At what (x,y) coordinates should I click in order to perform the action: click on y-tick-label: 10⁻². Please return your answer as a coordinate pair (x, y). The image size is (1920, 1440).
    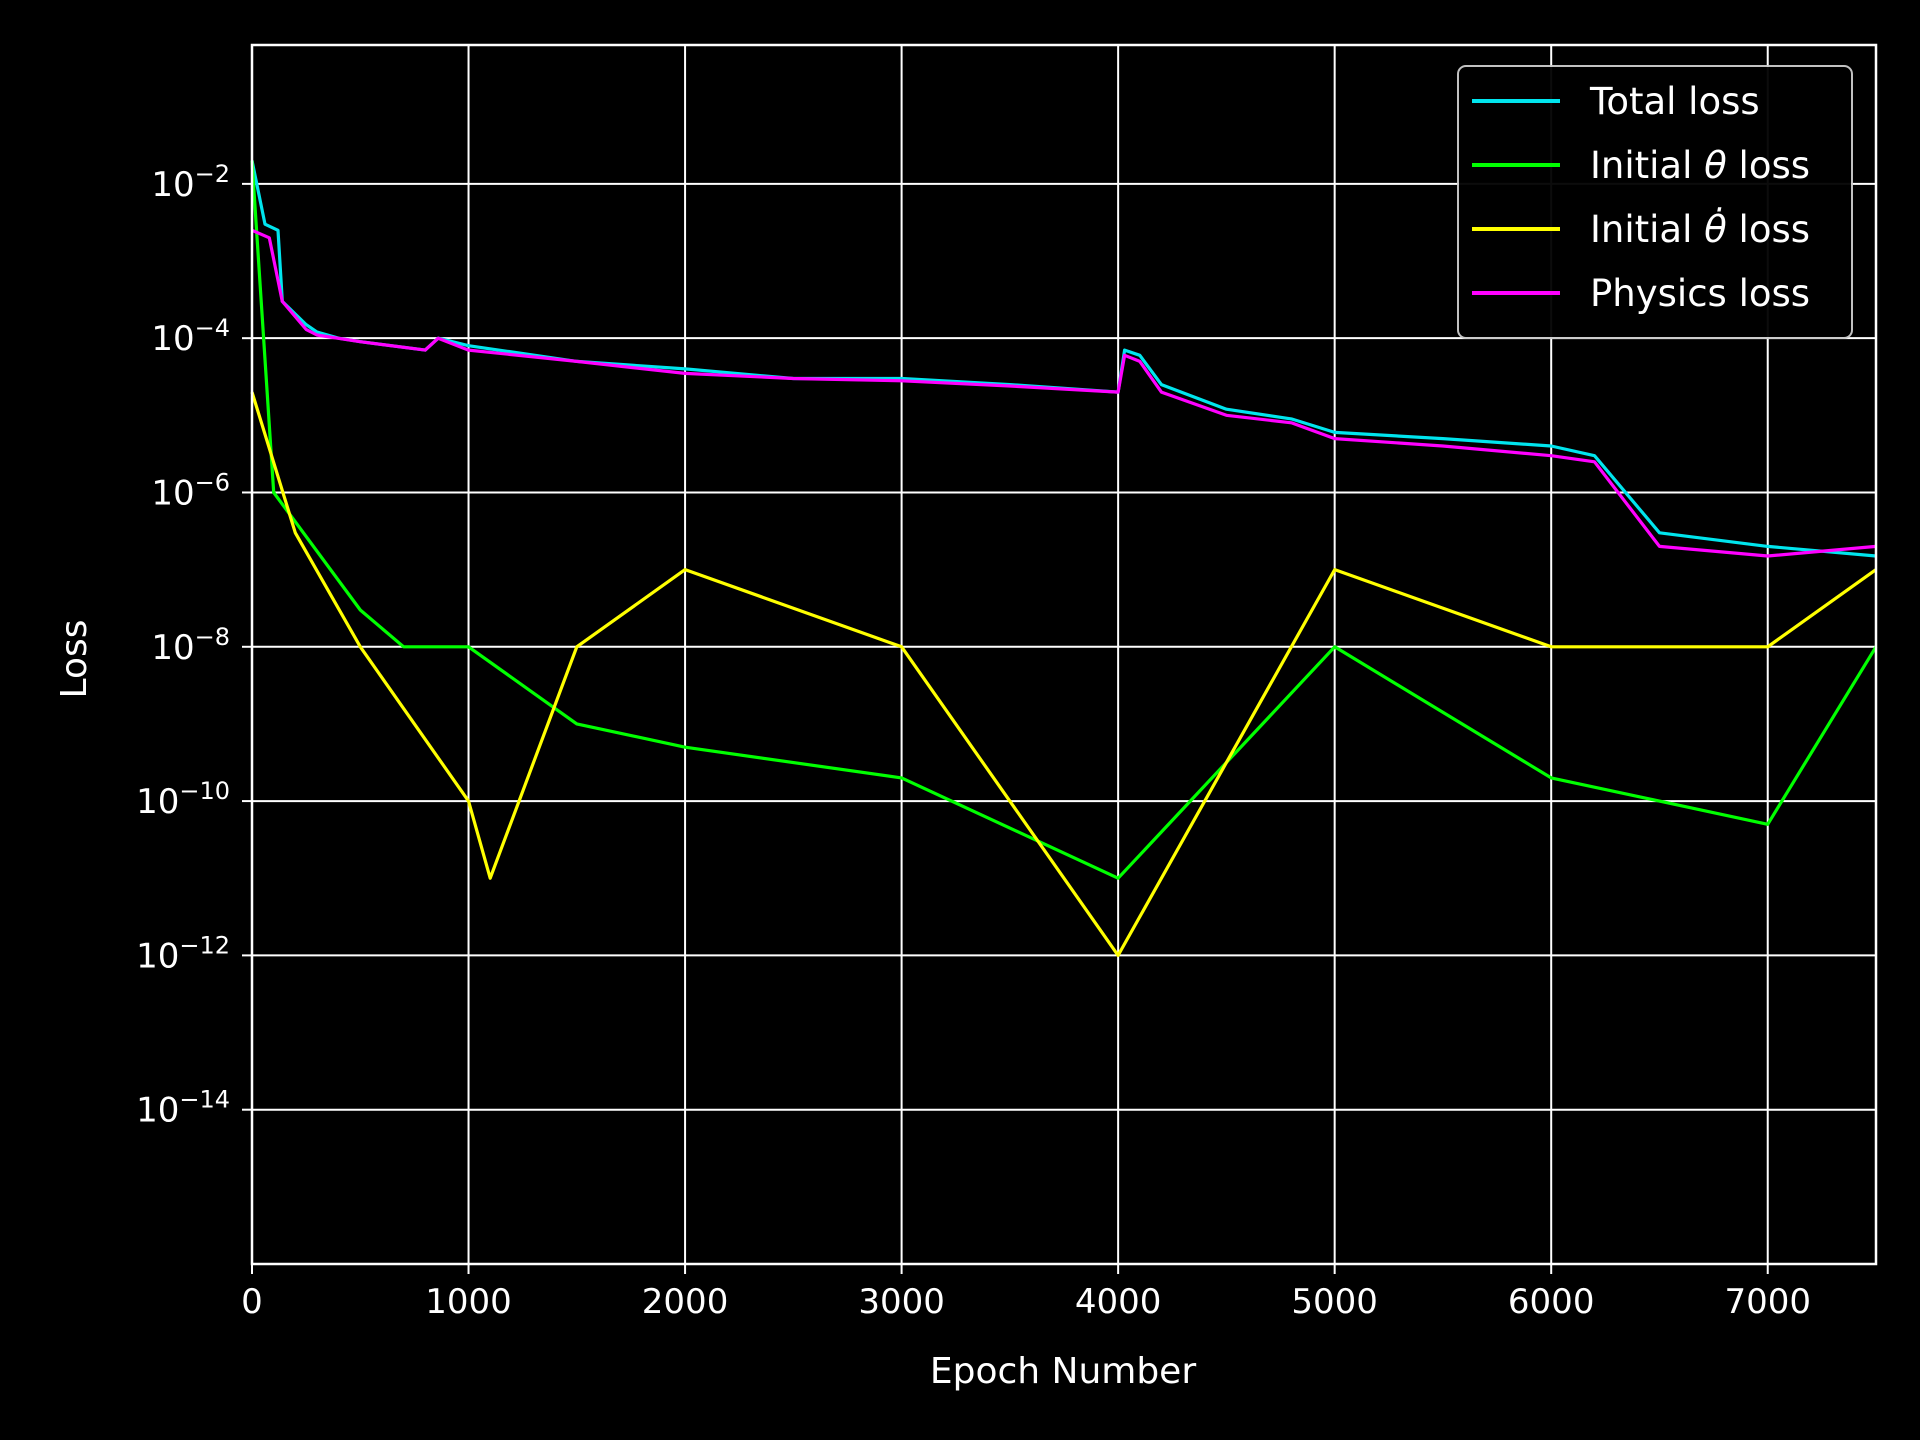
    Looking at the image, I should click on (190, 182).